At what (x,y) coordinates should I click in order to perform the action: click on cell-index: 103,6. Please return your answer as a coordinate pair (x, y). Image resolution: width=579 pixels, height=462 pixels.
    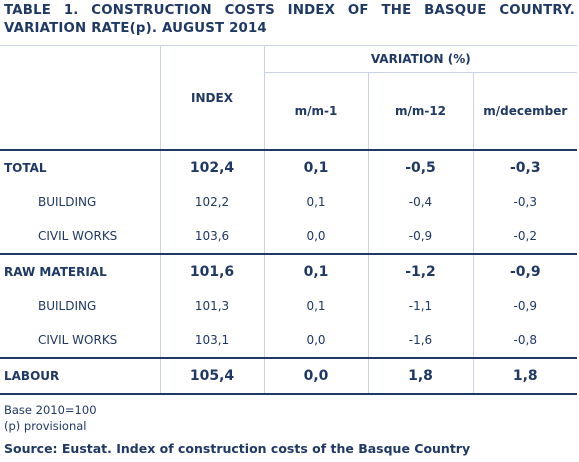
    Looking at the image, I should click on (211, 236).